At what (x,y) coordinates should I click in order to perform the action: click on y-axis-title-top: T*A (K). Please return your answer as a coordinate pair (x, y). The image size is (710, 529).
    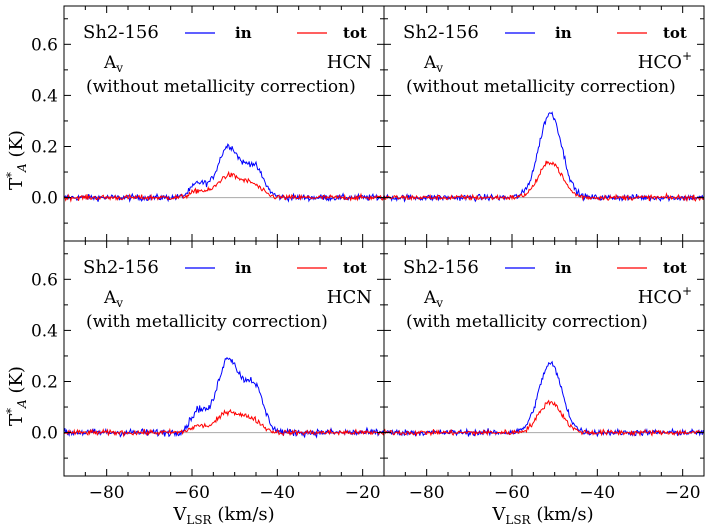
    Looking at the image, I should click on (16, 160).